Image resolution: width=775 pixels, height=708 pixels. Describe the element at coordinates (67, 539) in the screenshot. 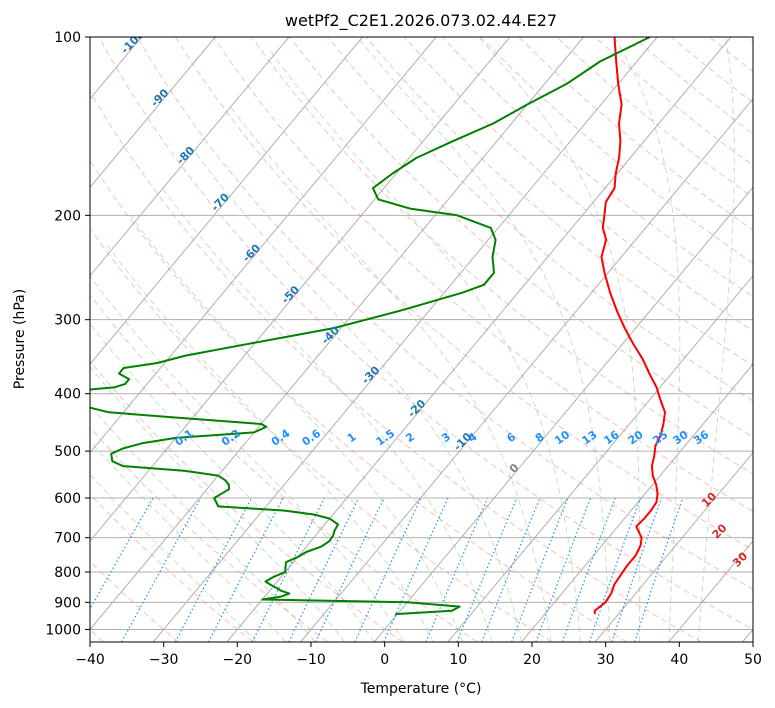

I see `y-tick-label: 700` at that location.